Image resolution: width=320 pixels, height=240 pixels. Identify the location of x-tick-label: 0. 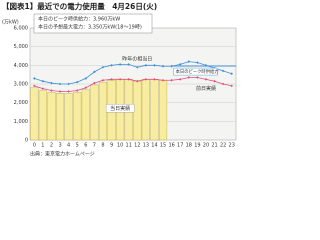
(34, 146).